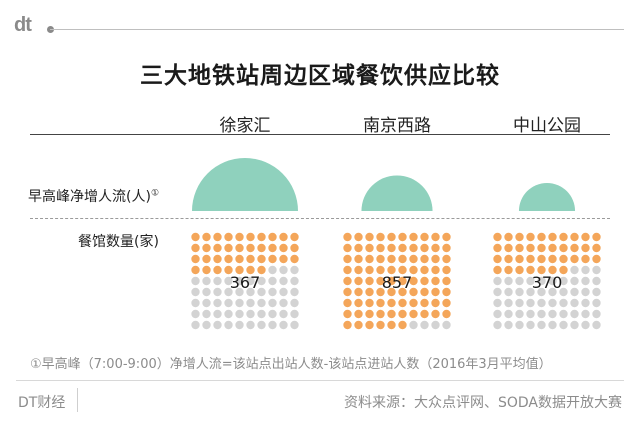 The width and height of the screenshot is (640, 427). What do you see at coordinates (42, 403) in the screenshot?
I see `brand-label: DT财经` at bounding box center [42, 403].